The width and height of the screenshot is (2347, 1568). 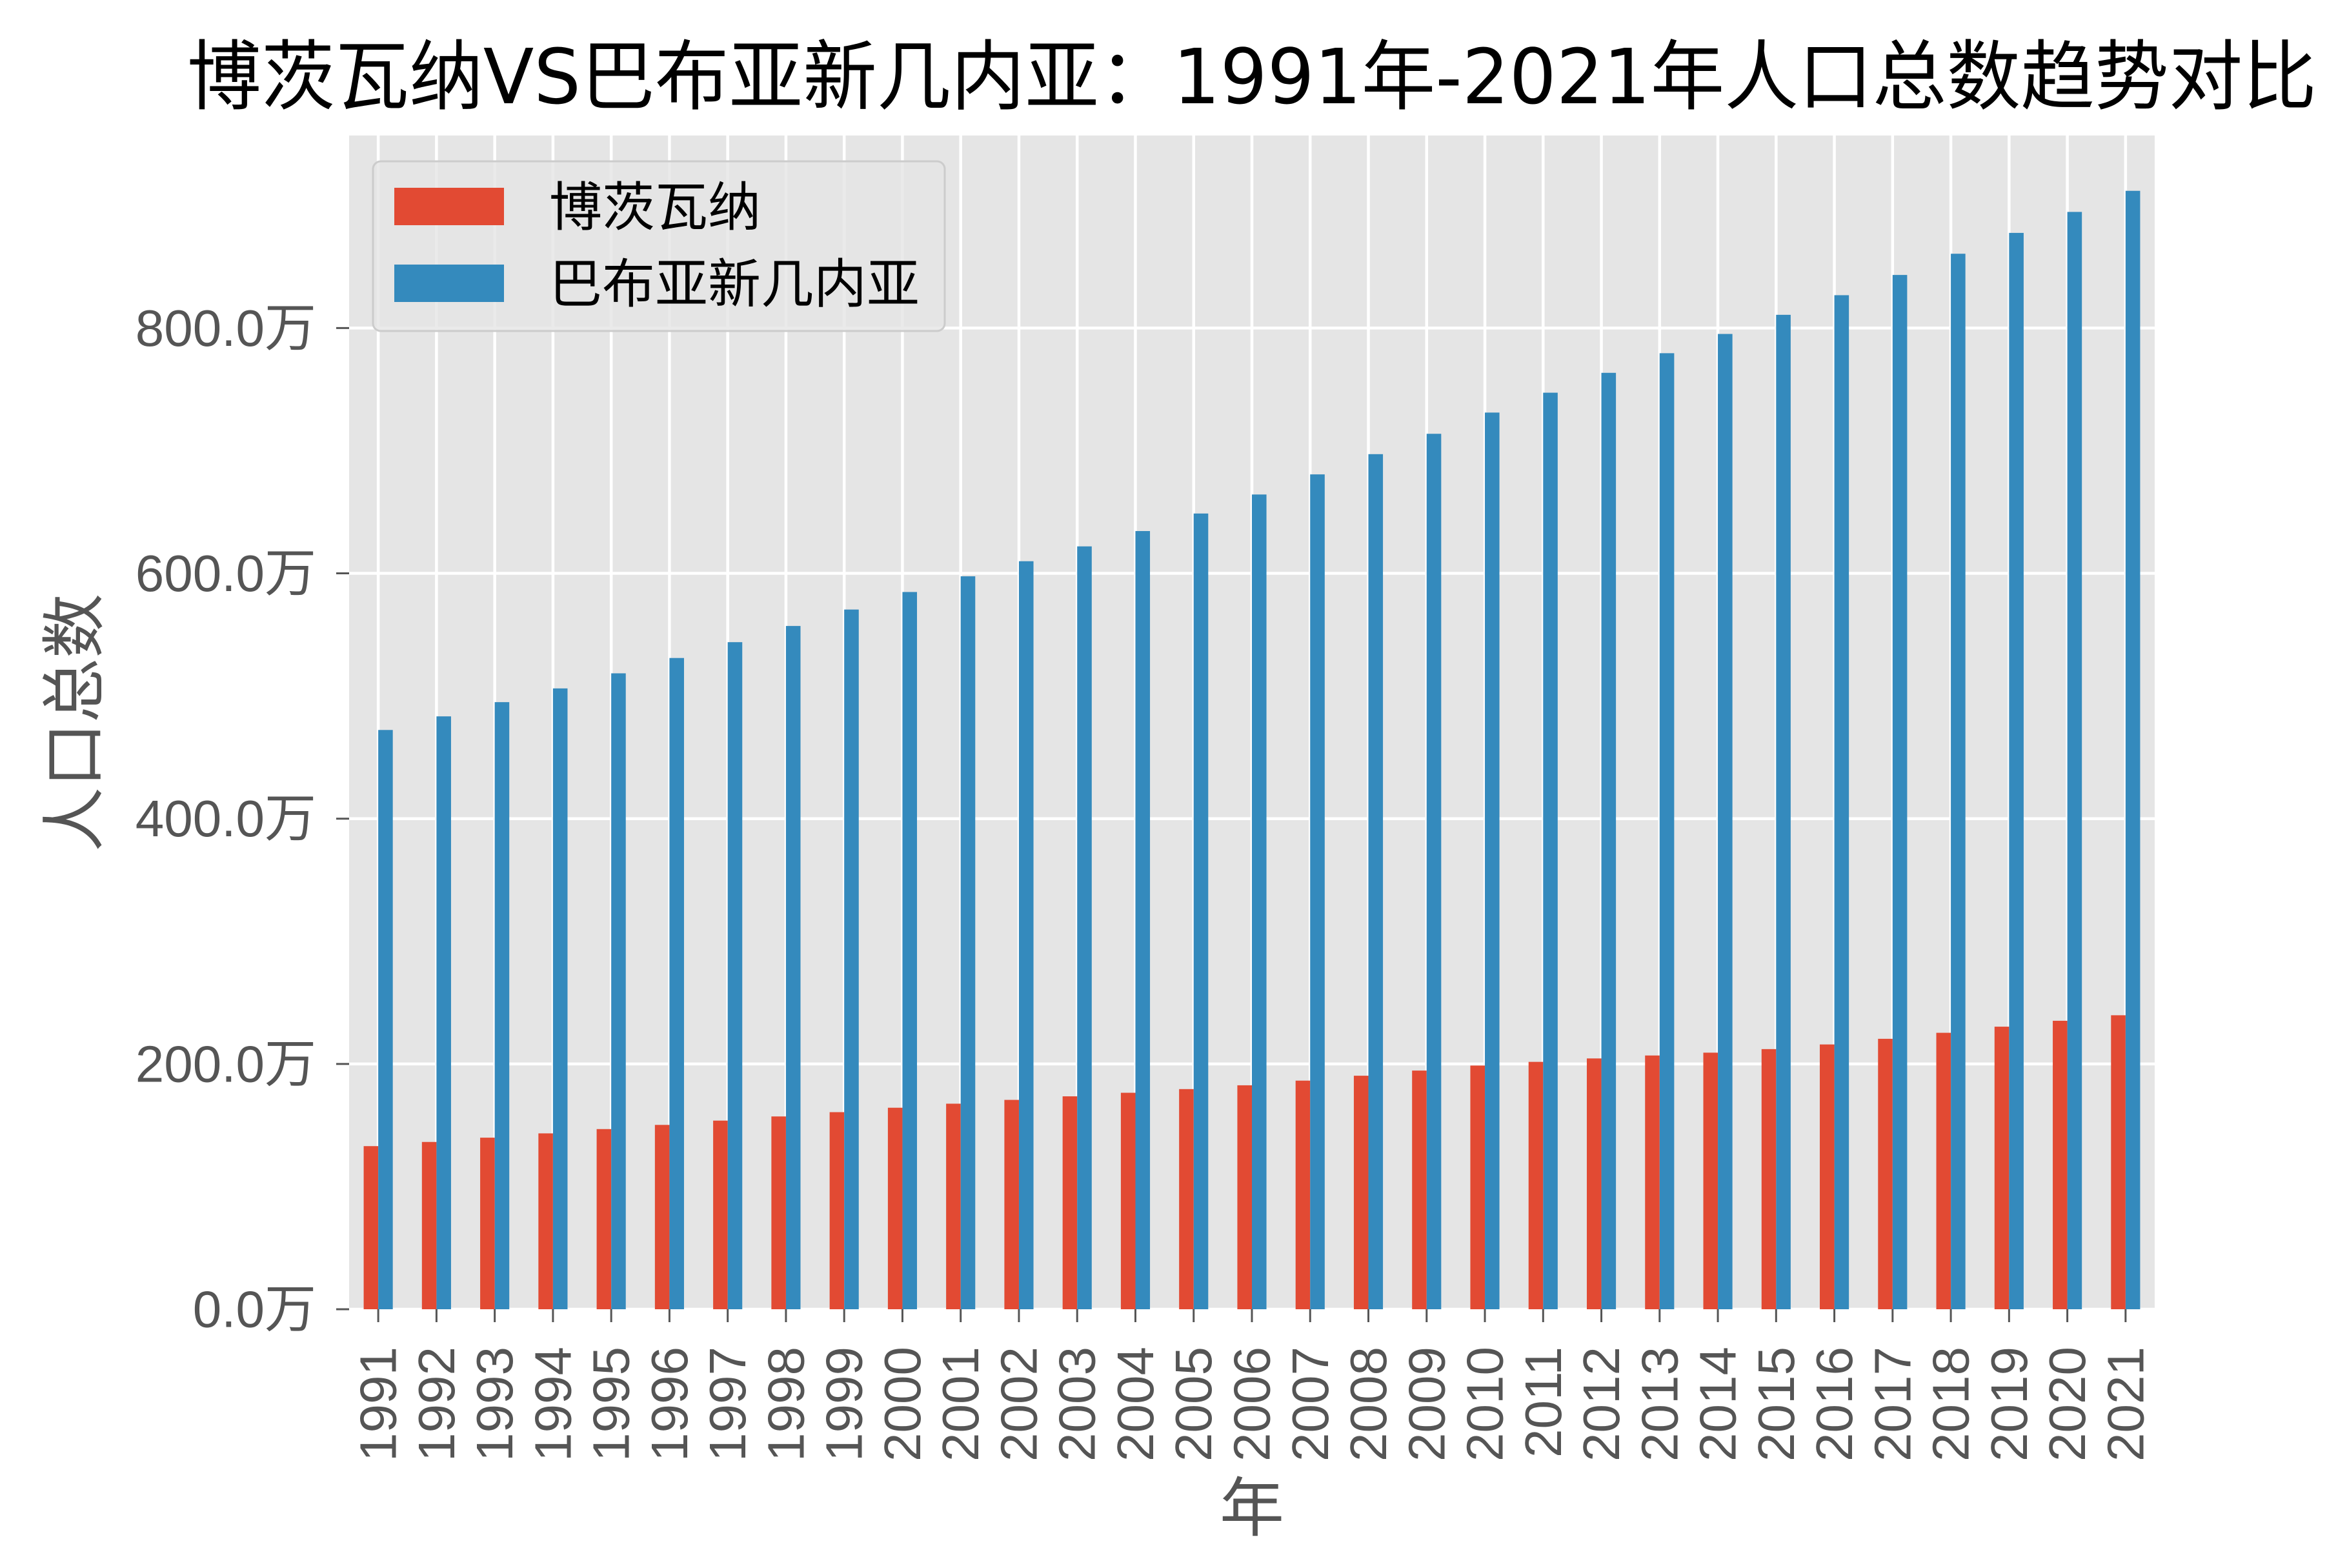 I want to click on x-tick-label-2001: 2001, so click(x=960, y=1404).